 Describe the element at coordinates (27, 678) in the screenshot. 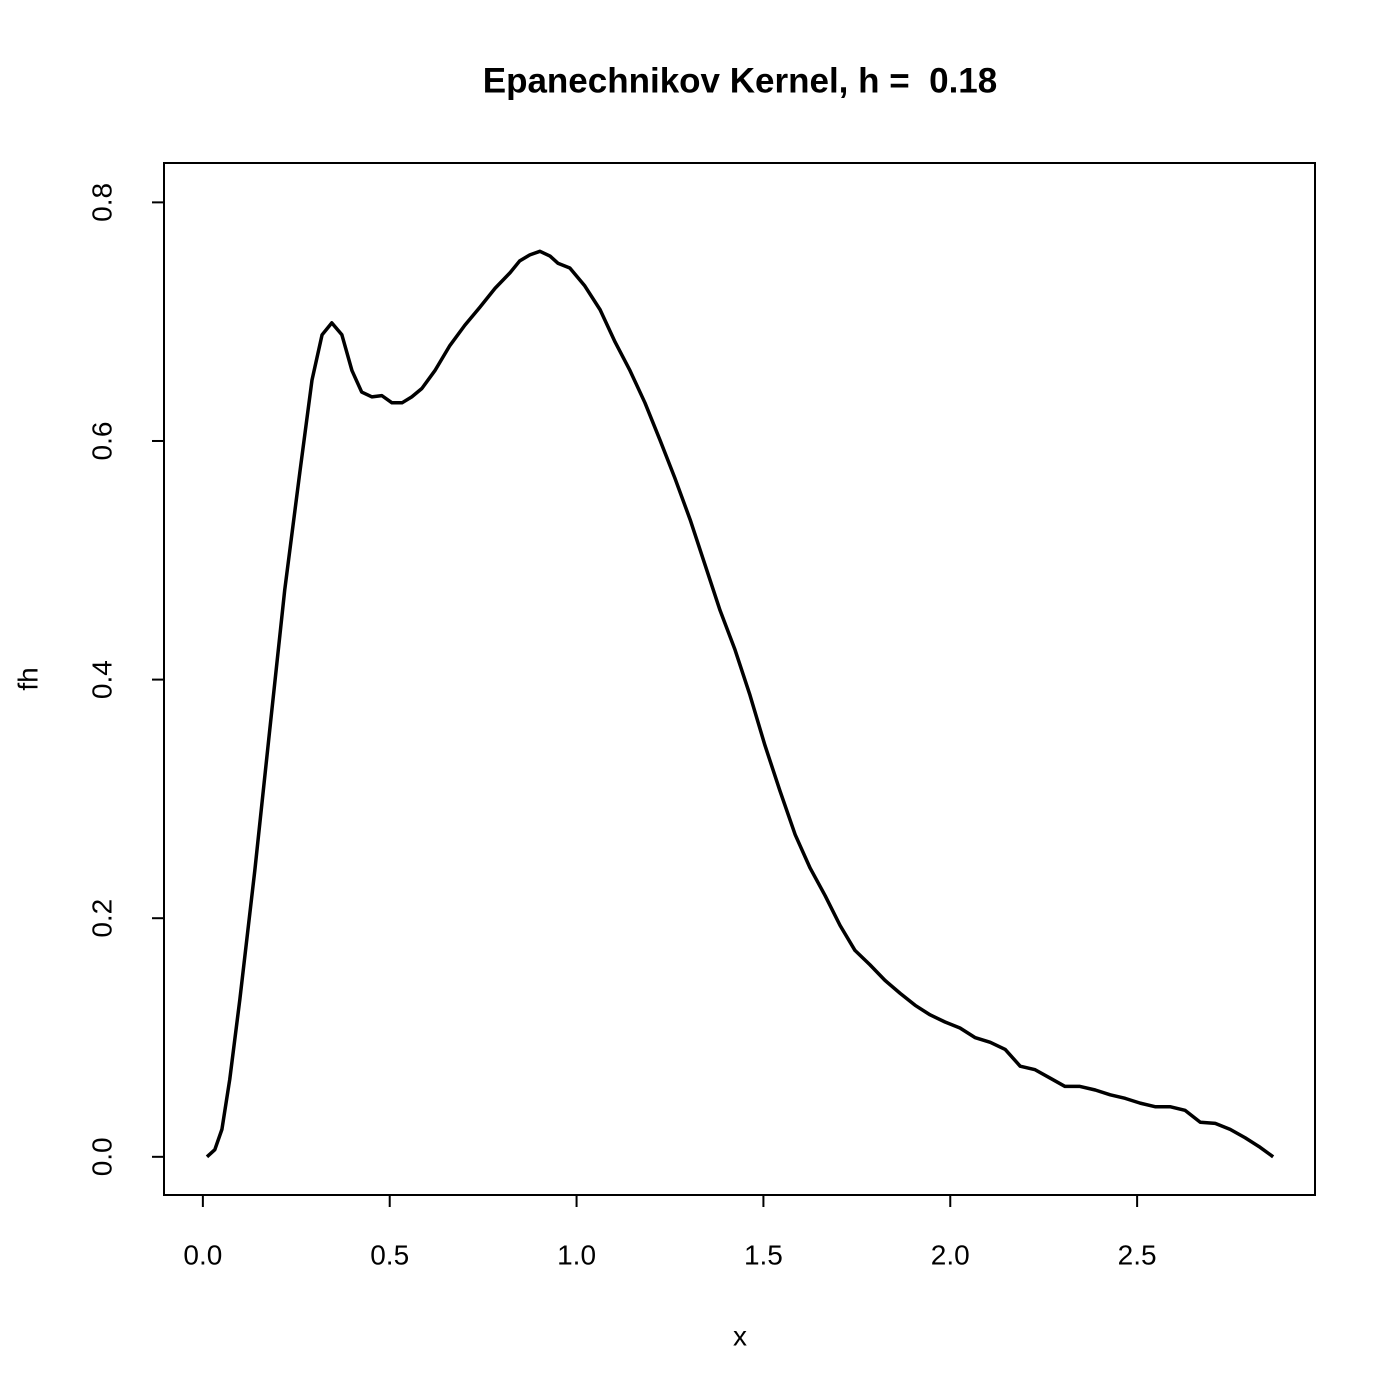

I see `y-axis-label: fh` at that location.